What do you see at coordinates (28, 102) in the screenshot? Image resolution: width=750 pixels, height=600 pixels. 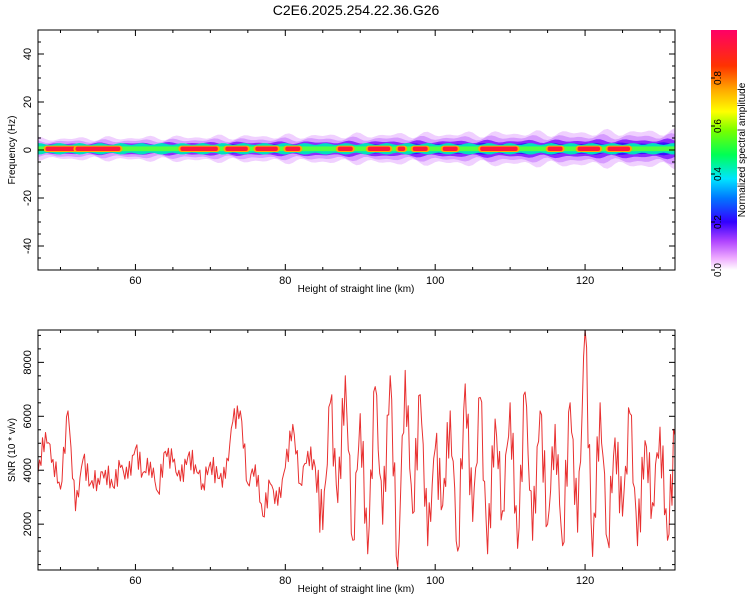 I see `y-tick-label: 20` at bounding box center [28, 102].